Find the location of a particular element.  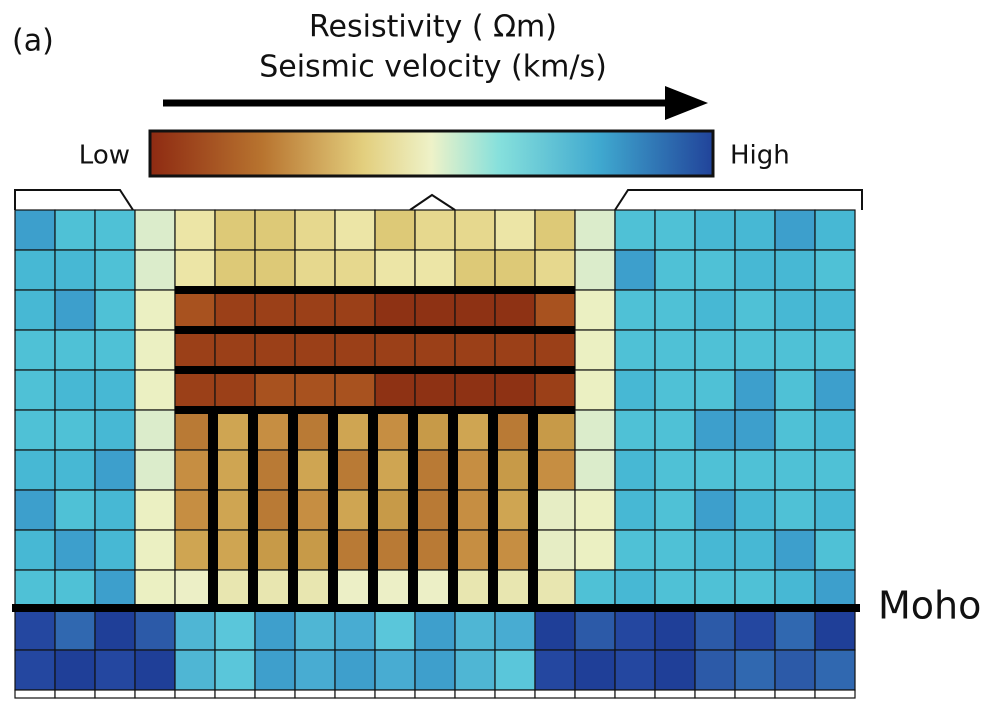

panel-label: (a) is located at coordinates (33, 41).